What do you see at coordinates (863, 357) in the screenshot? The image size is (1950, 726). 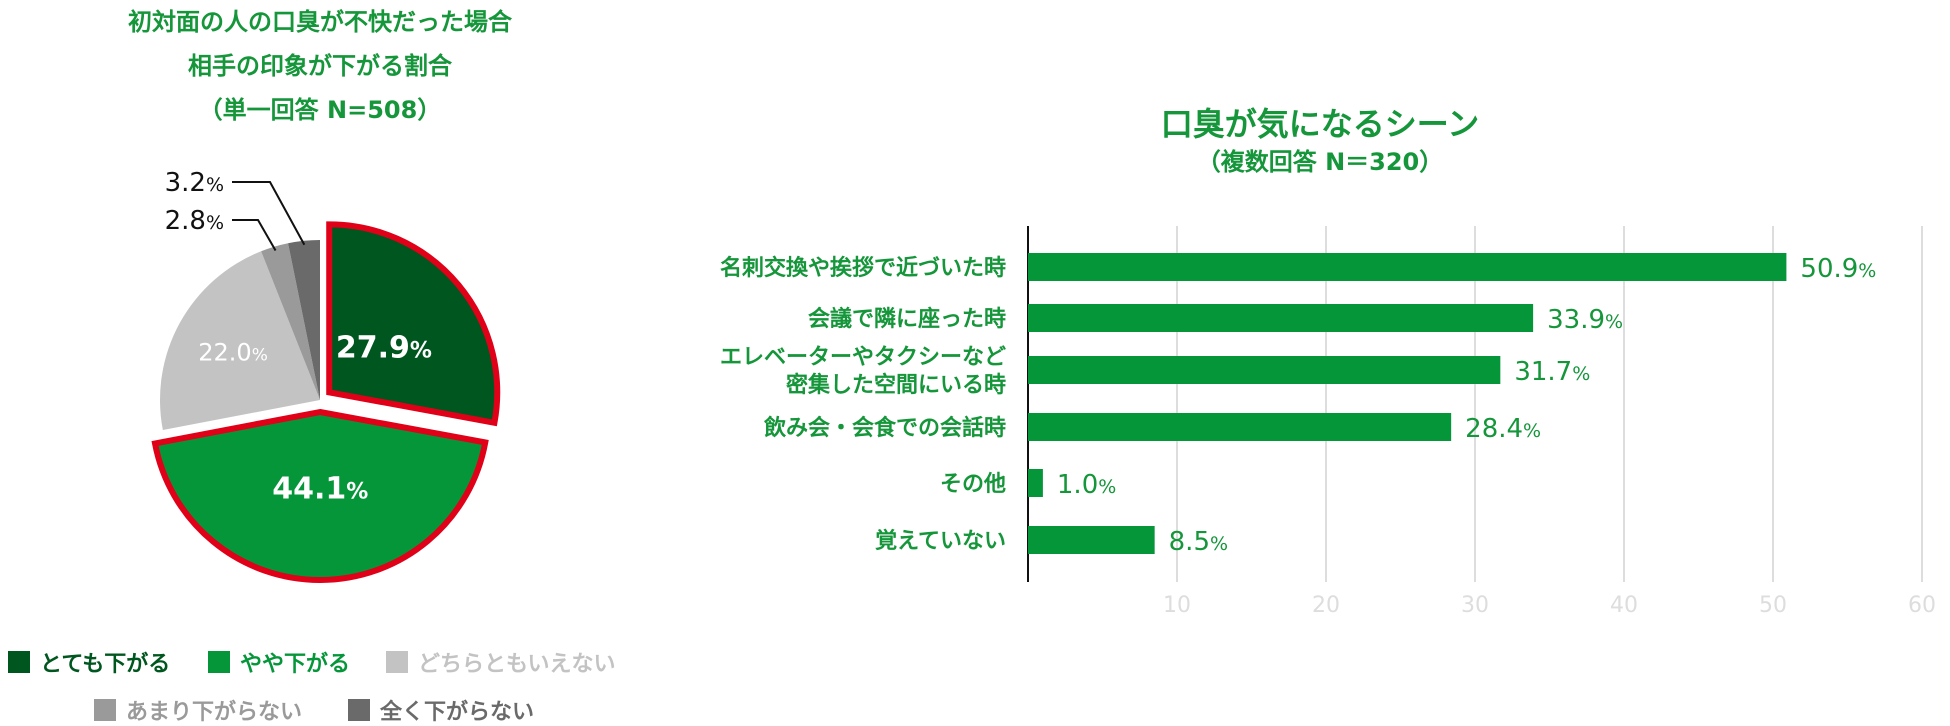 I see `category-label: エレベーターやタクシーなど` at bounding box center [863, 357].